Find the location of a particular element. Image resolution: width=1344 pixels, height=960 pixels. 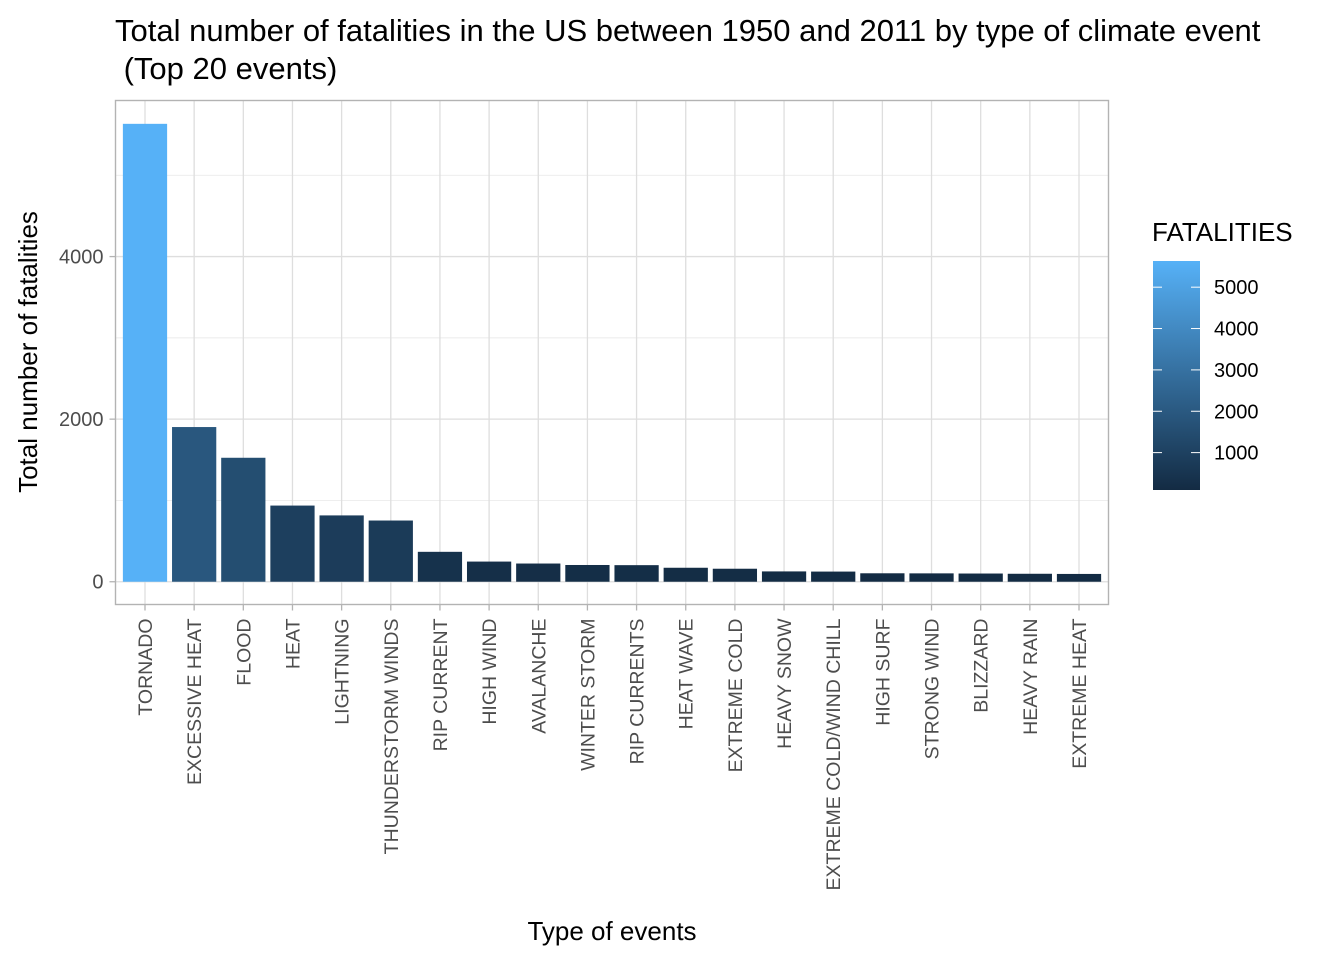

bar-excessive-heat is located at coordinates (194, 504).